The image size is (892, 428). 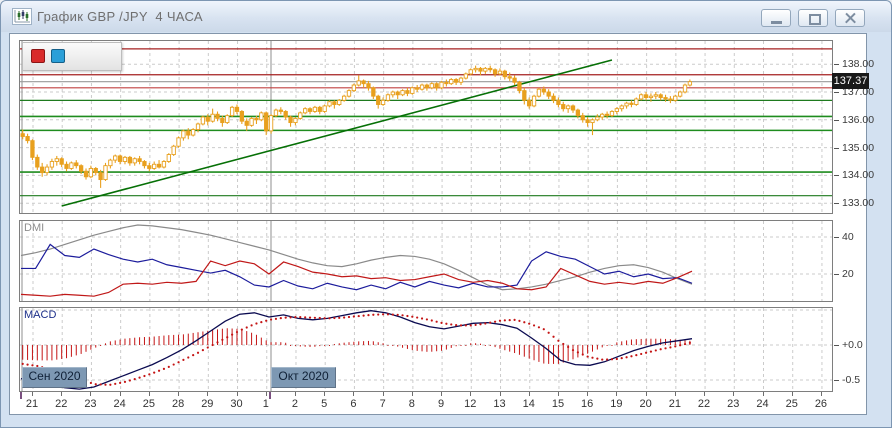 I want to click on price-tick-label: 135.00, so click(x=854, y=148).